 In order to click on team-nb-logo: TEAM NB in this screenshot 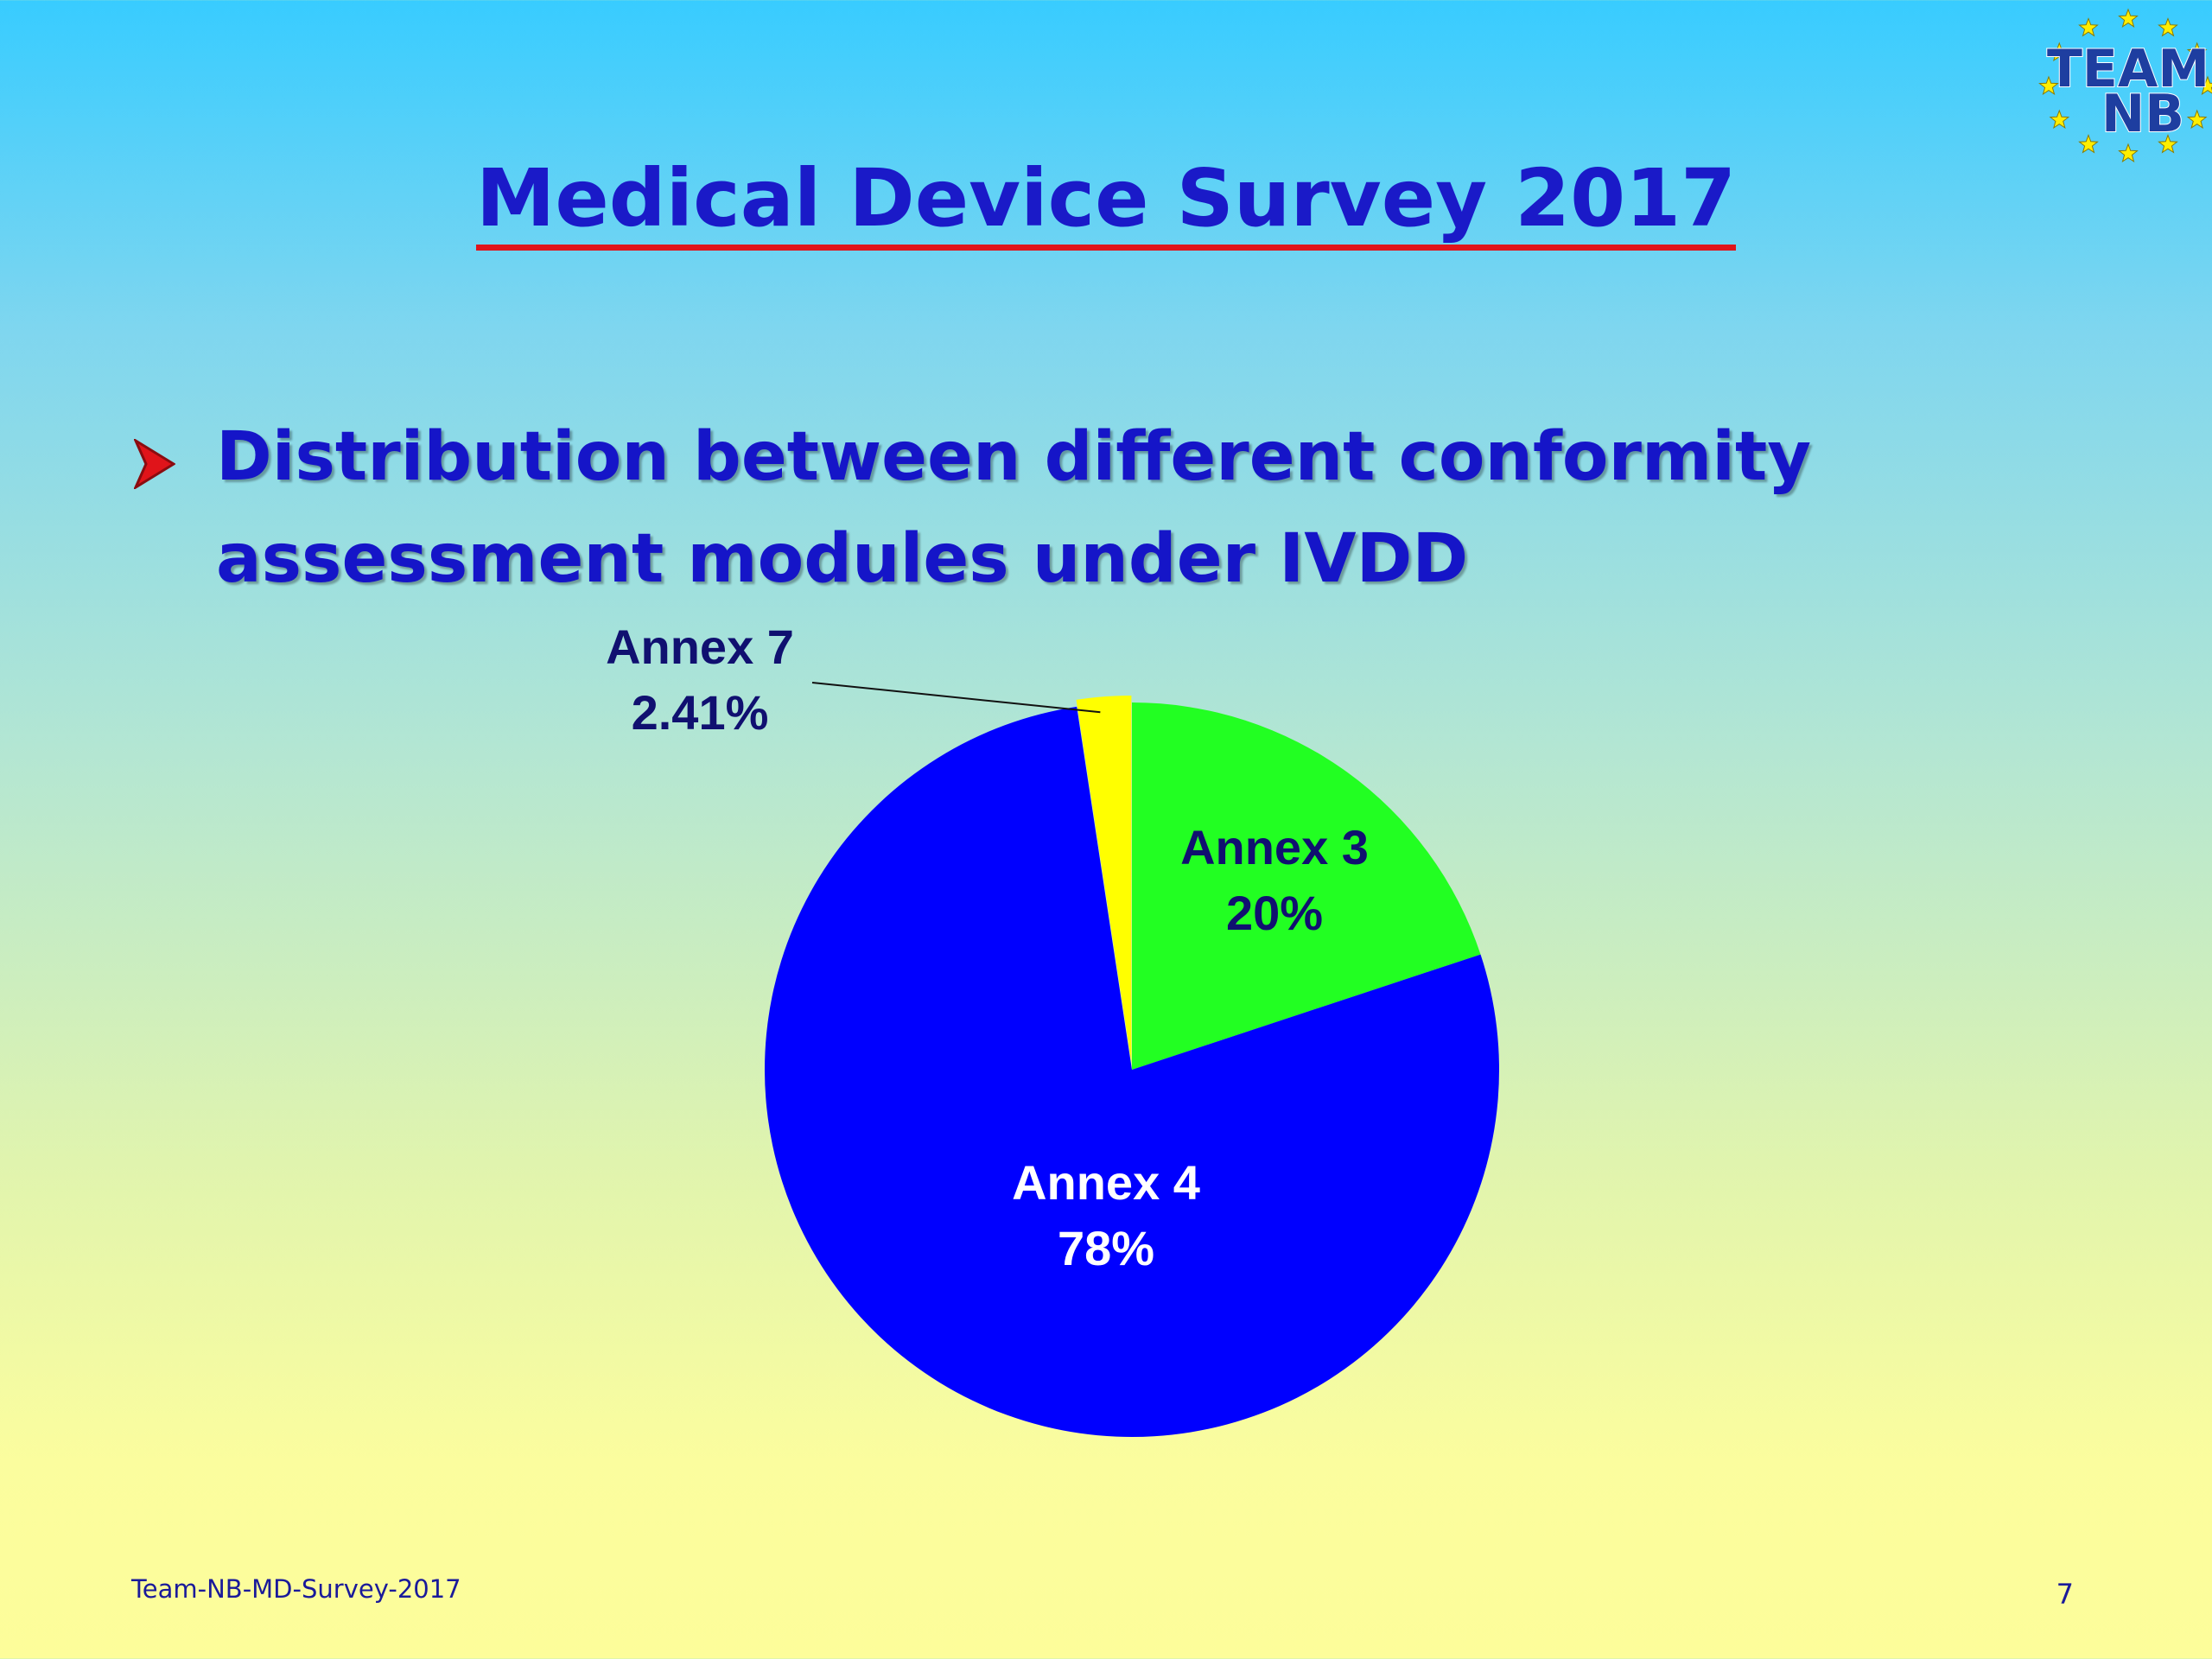, I will do `click(2125, 85)`.